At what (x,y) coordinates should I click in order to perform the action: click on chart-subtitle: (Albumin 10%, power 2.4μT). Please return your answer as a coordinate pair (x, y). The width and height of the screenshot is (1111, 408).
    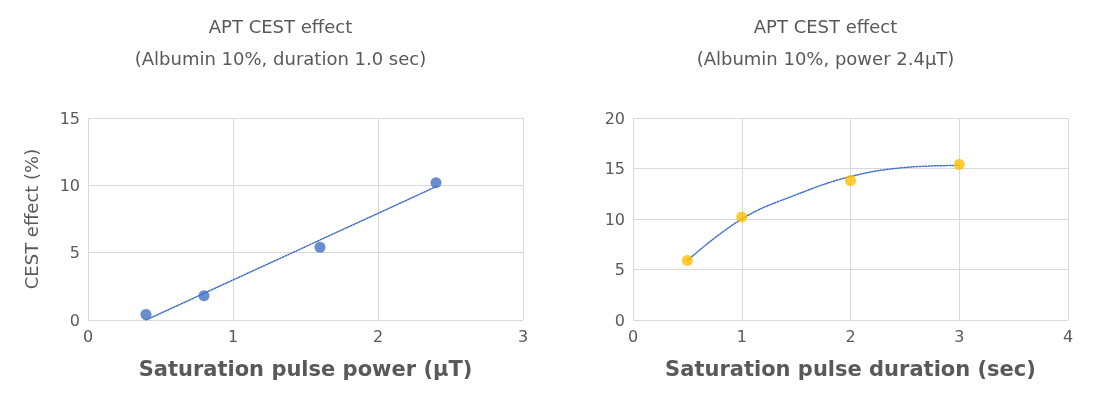
    Looking at the image, I should click on (825, 58).